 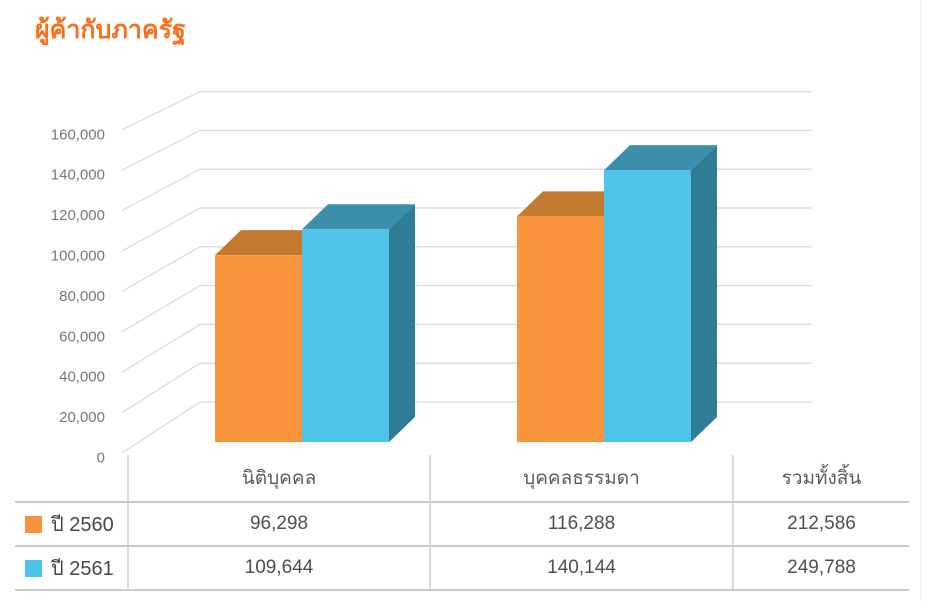 I want to click on y-tick-label: 120,000, so click(x=78, y=215).